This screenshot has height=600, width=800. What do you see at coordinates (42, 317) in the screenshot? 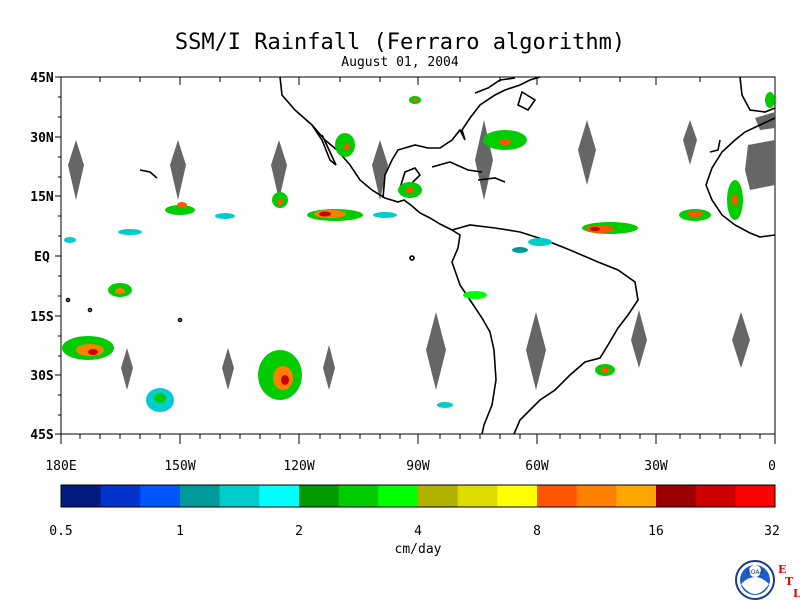
I see `lat-label: 15S` at bounding box center [42, 317].